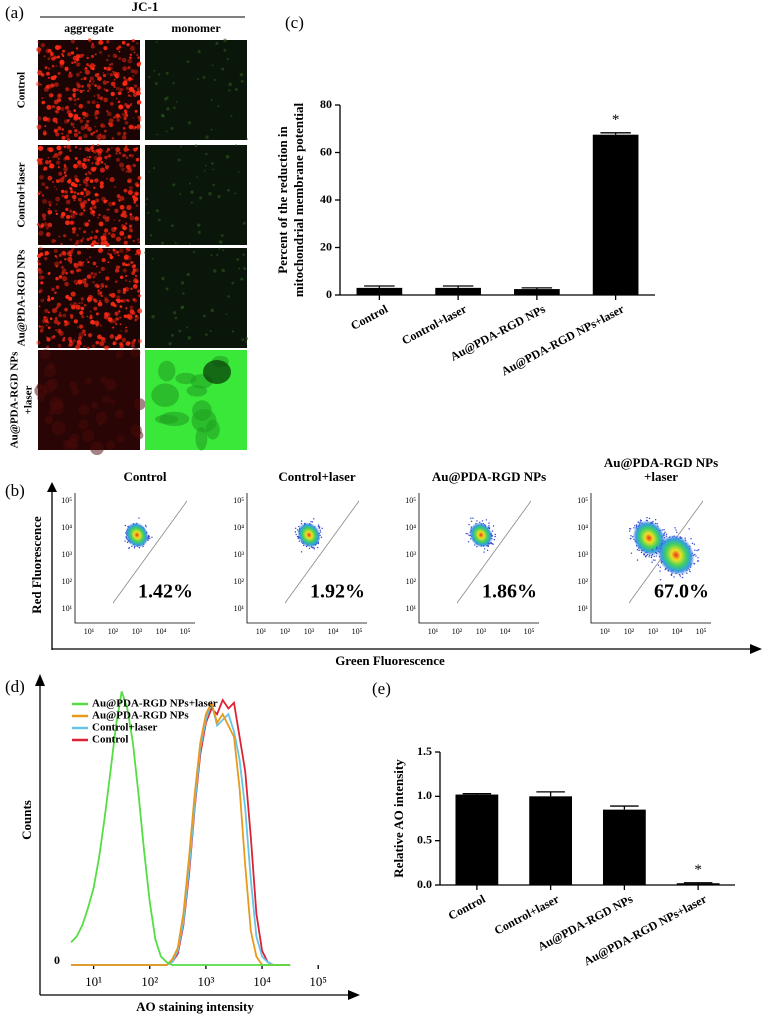 Image resolution: width=770 pixels, height=1019 pixels. I want to click on x-tick-label: 10⁵, so click(529, 631).